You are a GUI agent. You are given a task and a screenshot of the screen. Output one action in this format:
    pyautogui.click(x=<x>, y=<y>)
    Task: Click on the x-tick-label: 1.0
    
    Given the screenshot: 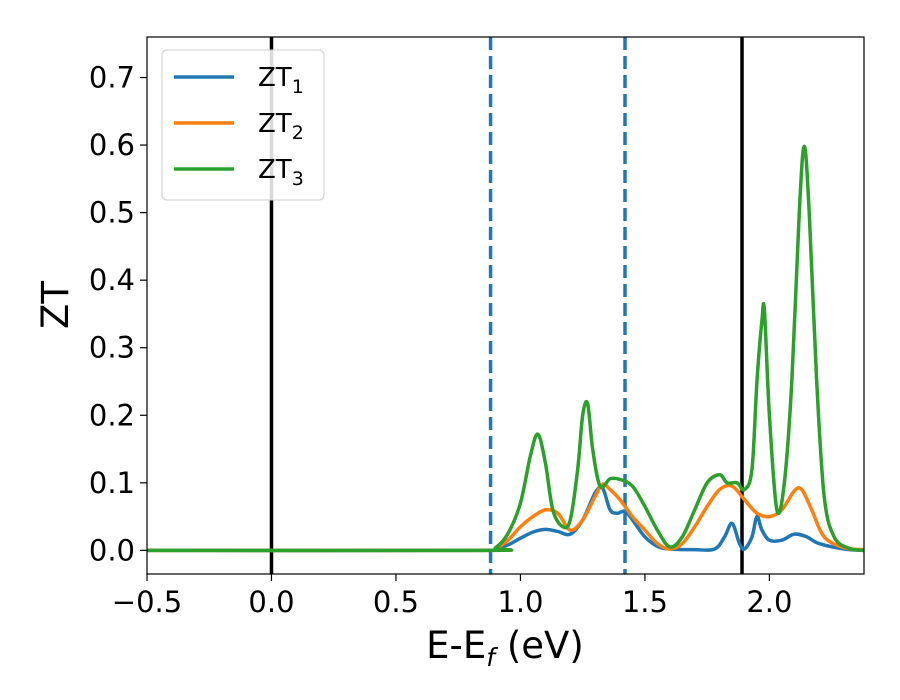 What is the action you would take?
    pyautogui.click(x=520, y=602)
    